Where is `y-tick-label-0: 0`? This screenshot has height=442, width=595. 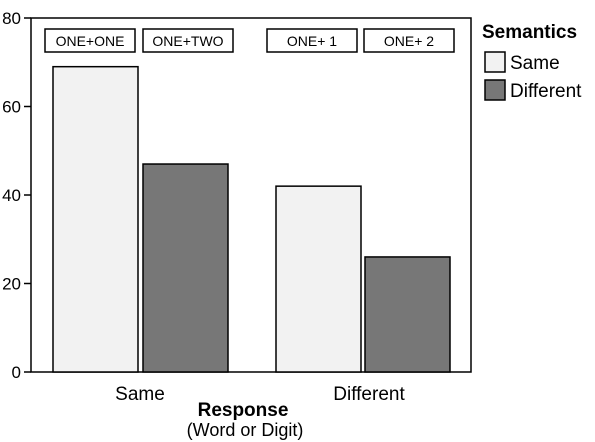
y-tick-label-0: 0 is located at coordinates (16, 372).